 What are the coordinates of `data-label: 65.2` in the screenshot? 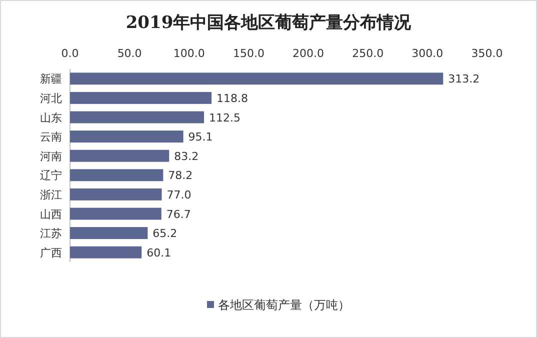 It's located at (165, 233).